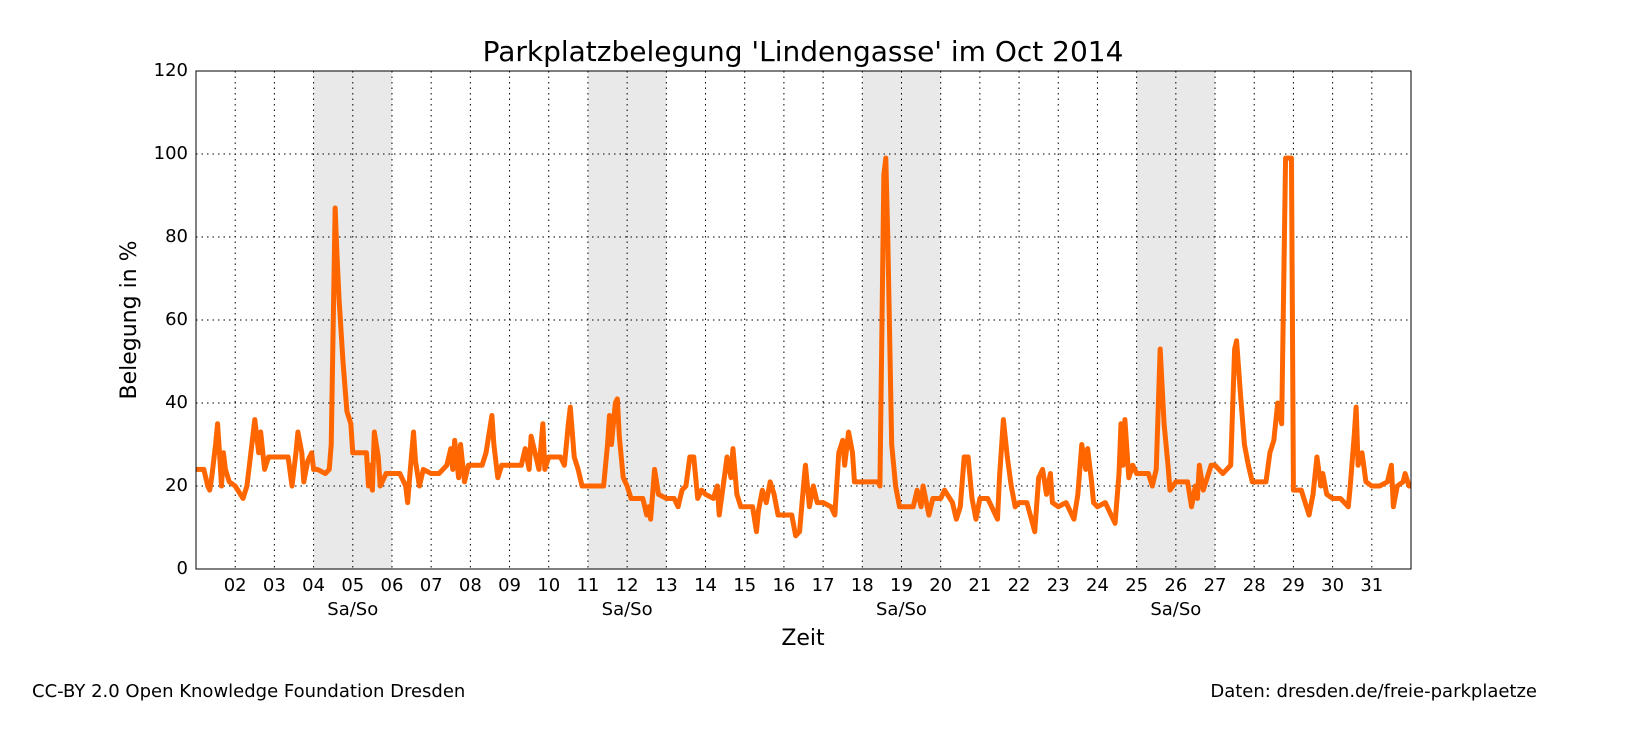 The height and width of the screenshot is (754, 1650). I want to click on x-tick-label: 06, so click(392, 585).